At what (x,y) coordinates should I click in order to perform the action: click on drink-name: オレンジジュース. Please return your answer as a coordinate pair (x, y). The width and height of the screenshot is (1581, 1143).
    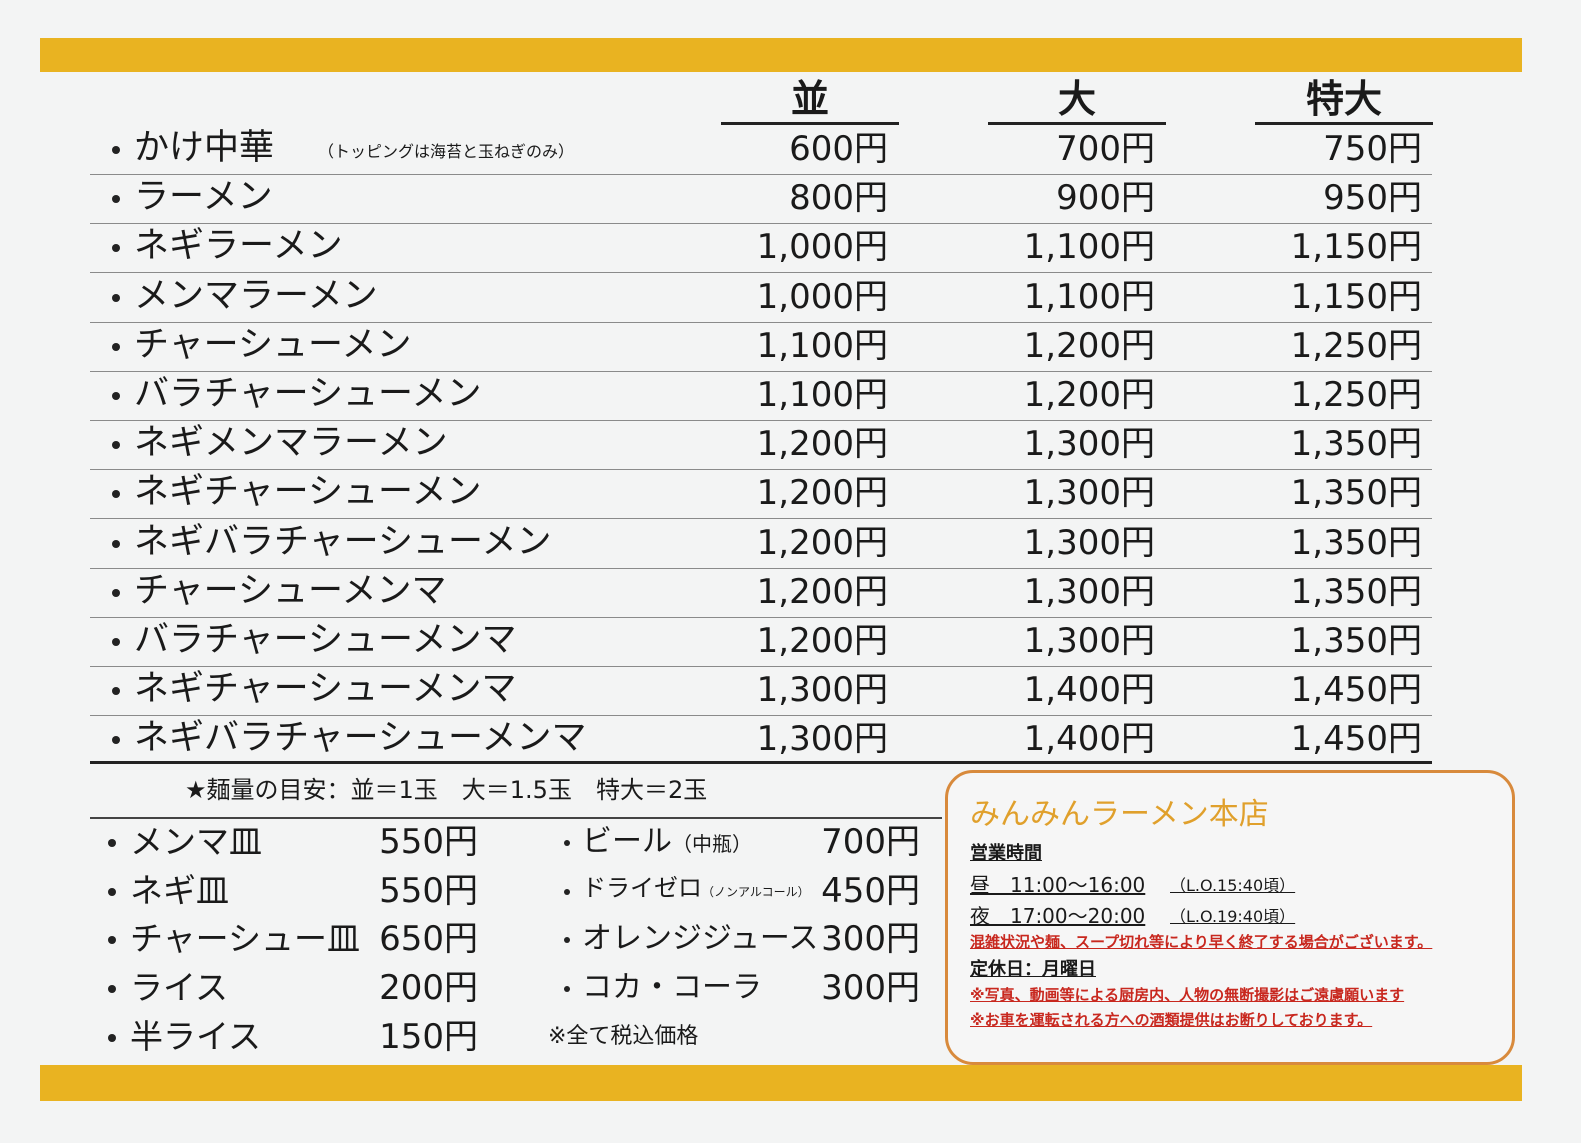
    Looking at the image, I should click on (700, 939).